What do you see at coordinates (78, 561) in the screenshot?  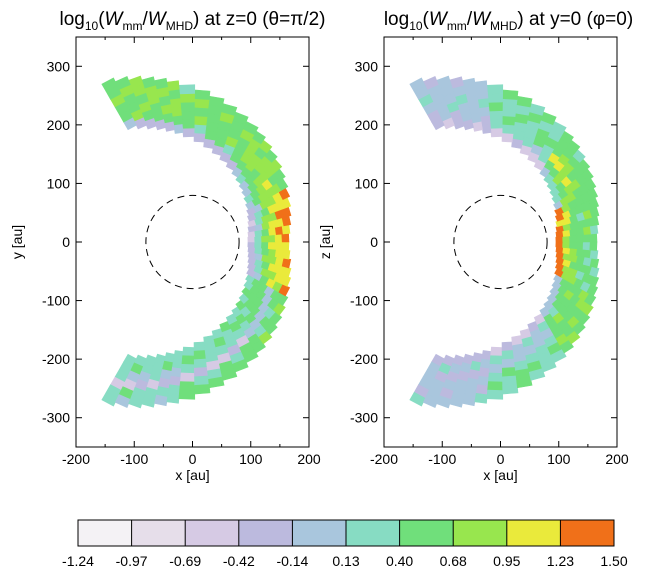 I see `colorbar-tick-label: -1.24` at bounding box center [78, 561].